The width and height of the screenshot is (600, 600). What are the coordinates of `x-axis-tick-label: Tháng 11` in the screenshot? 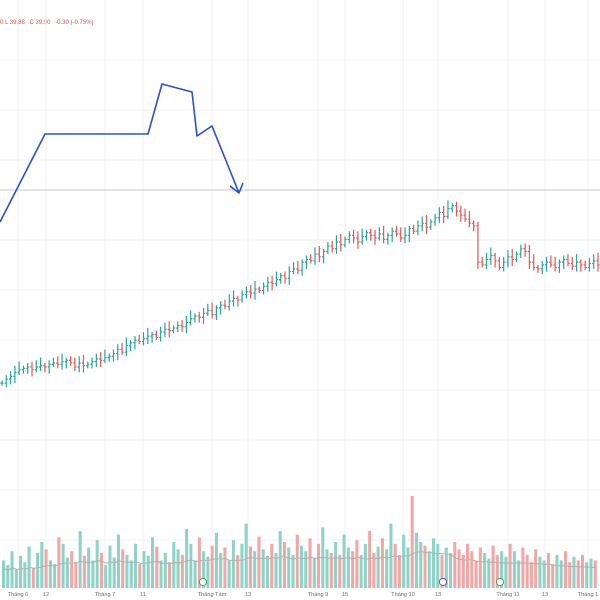 It's located at (507, 595).